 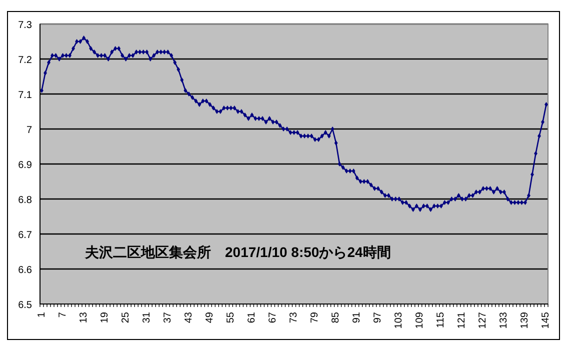 What do you see at coordinates (25, 200) in the screenshot?
I see `y-tick-label: 6.8` at bounding box center [25, 200].